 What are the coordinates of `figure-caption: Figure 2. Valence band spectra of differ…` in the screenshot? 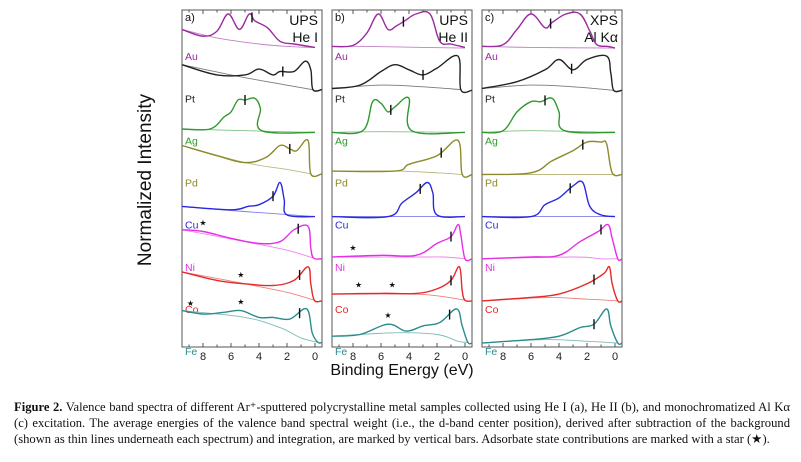 It's located at (402, 423).